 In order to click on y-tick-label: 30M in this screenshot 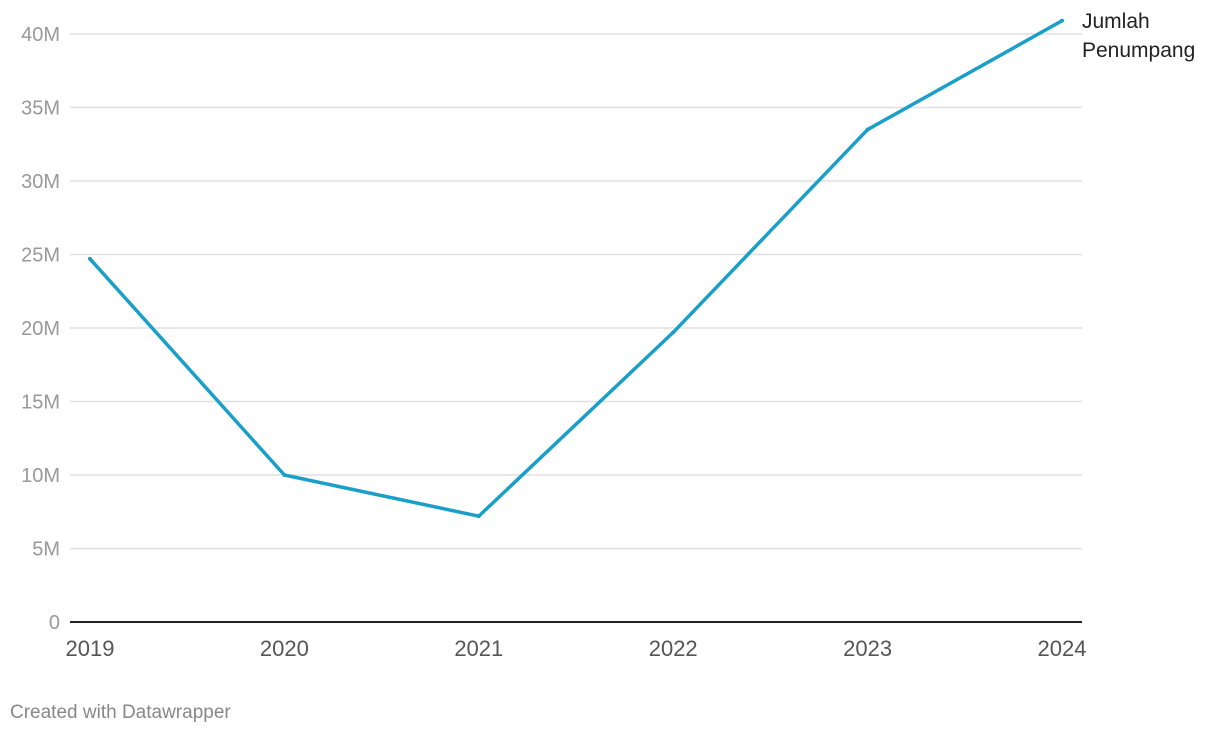, I will do `click(40, 182)`.